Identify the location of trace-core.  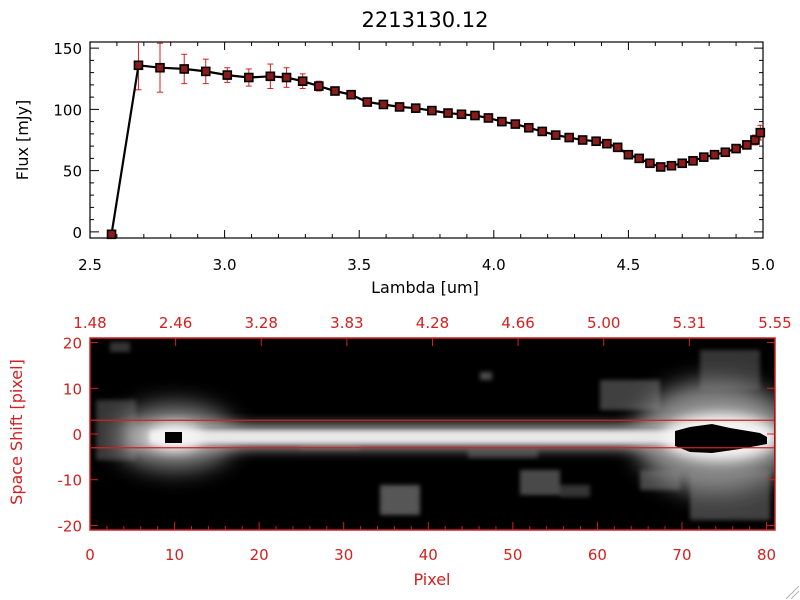
(440, 437).